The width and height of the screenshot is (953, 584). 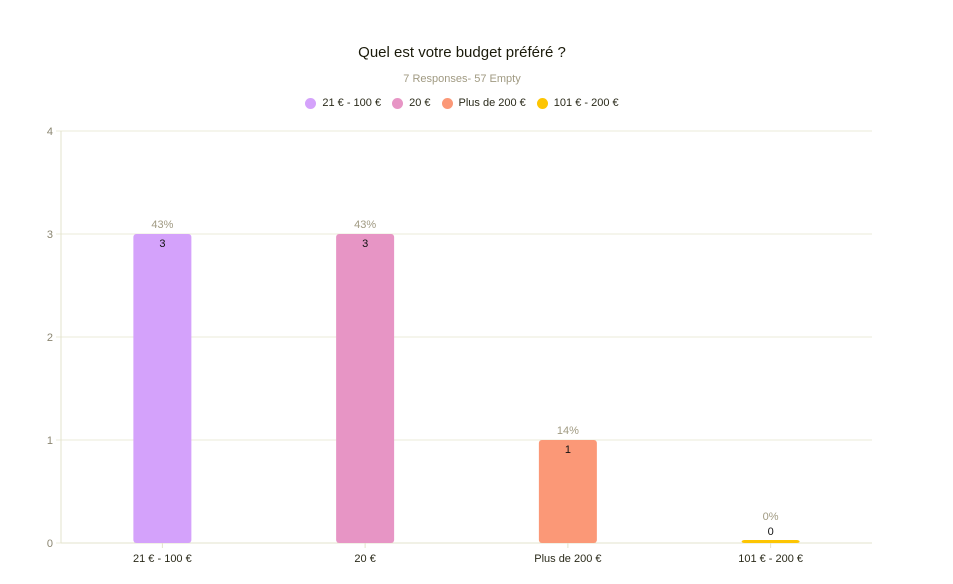 What do you see at coordinates (420, 103) in the screenshot?
I see `legend-label: 20 €` at bounding box center [420, 103].